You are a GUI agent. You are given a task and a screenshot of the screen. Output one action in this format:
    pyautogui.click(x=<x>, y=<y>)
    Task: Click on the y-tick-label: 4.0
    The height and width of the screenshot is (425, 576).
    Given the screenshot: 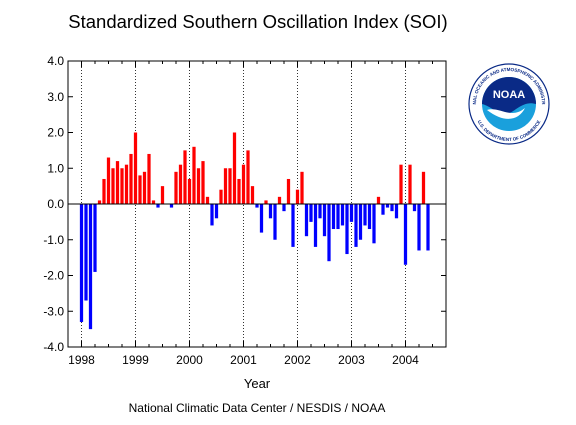 What is the action you would take?
    pyautogui.click(x=55, y=61)
    